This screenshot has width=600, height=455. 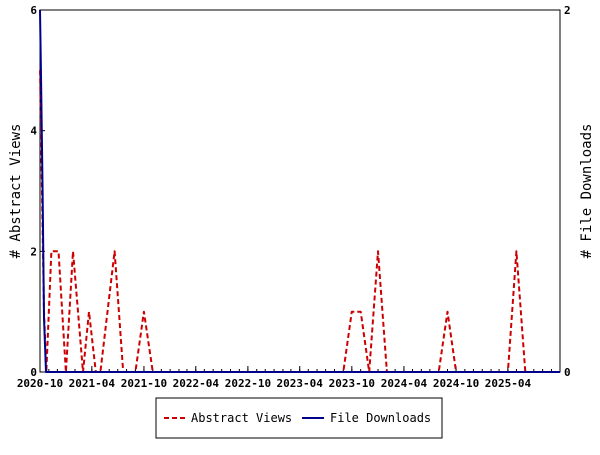 I want to click on y2-tick-label: 2, so click(x=567, y=10).